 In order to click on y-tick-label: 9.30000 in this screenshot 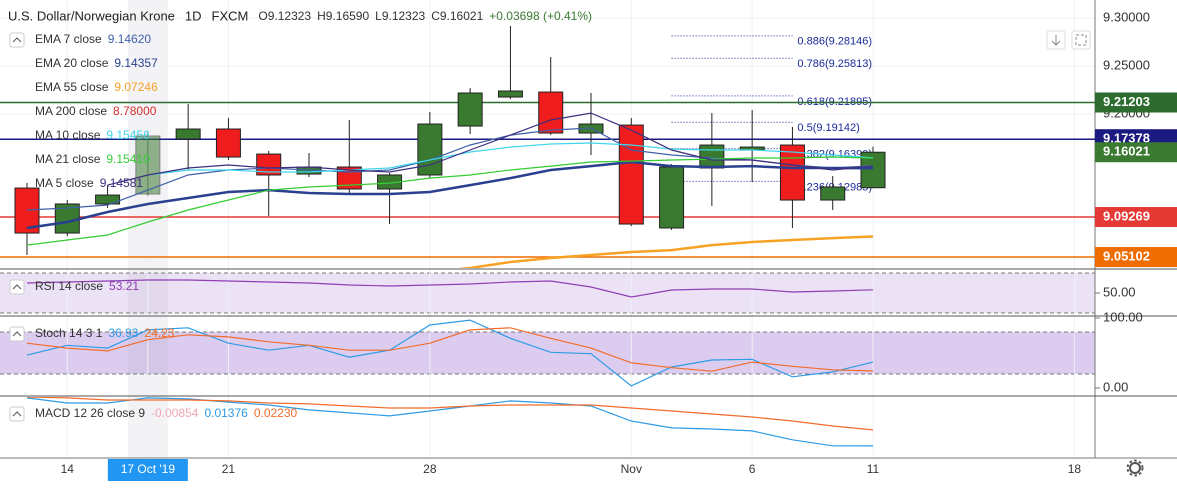, I will do `click(1126, 16)`.